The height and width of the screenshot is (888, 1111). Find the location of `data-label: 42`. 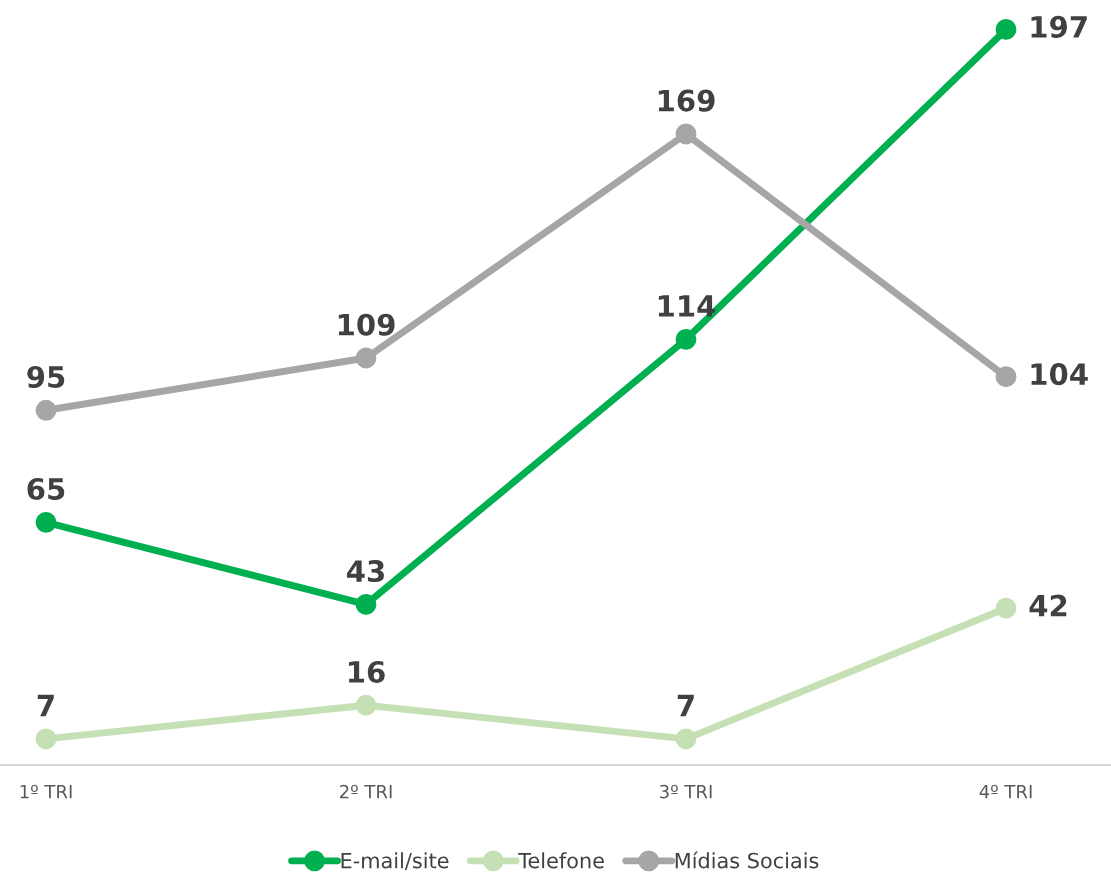

data-label: 42 is located at coordinates (1048, 605).